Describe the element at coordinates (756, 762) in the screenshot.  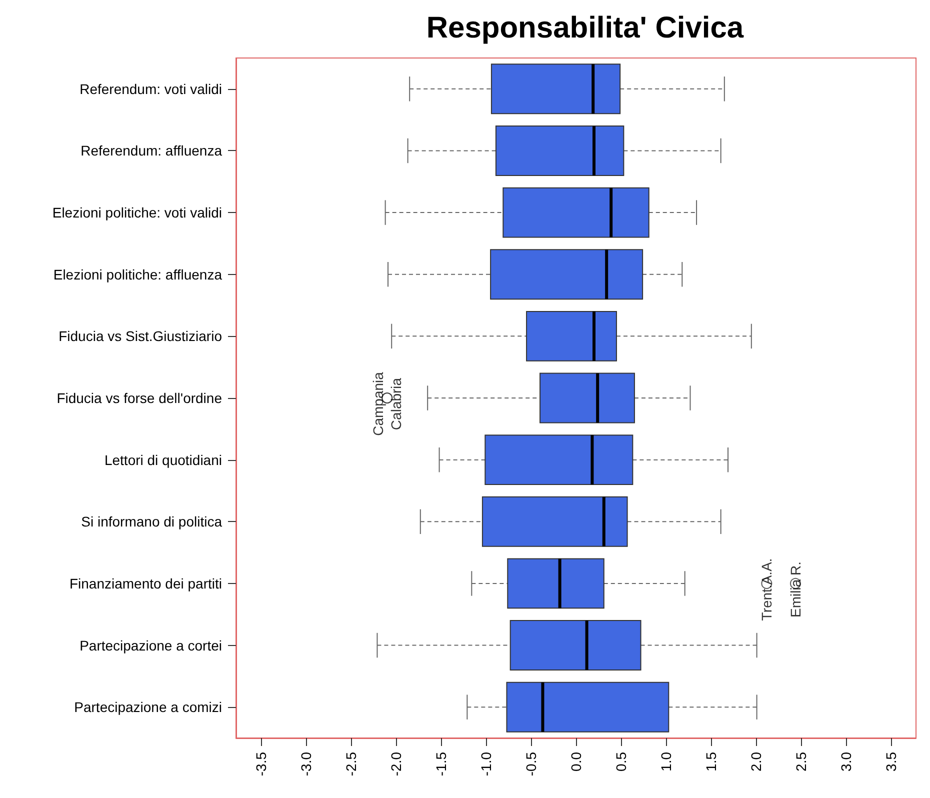
I see `x-tick-label: 2.0` at that location.